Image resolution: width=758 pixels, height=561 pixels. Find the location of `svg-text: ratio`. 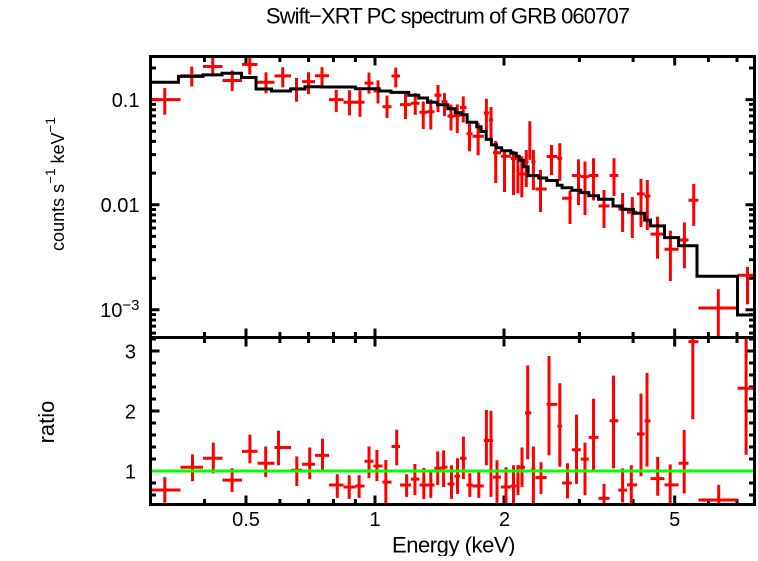

svg-text: ratio is located at coordinates (46, 422).